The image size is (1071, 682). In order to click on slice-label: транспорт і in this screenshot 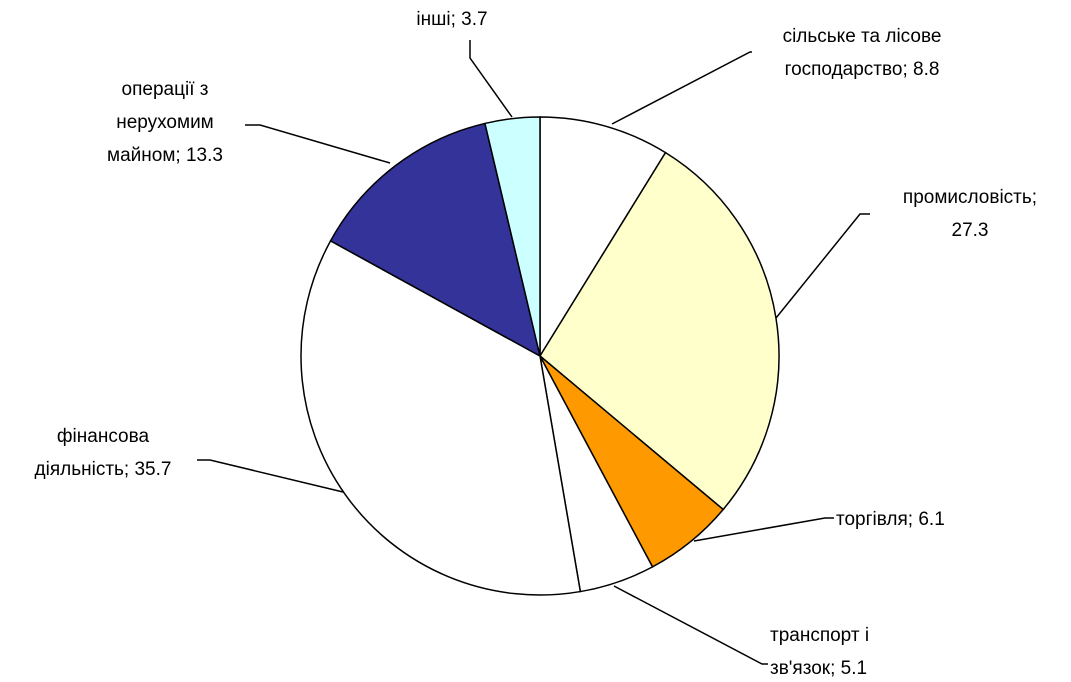, I will do `click(819, 635)`.